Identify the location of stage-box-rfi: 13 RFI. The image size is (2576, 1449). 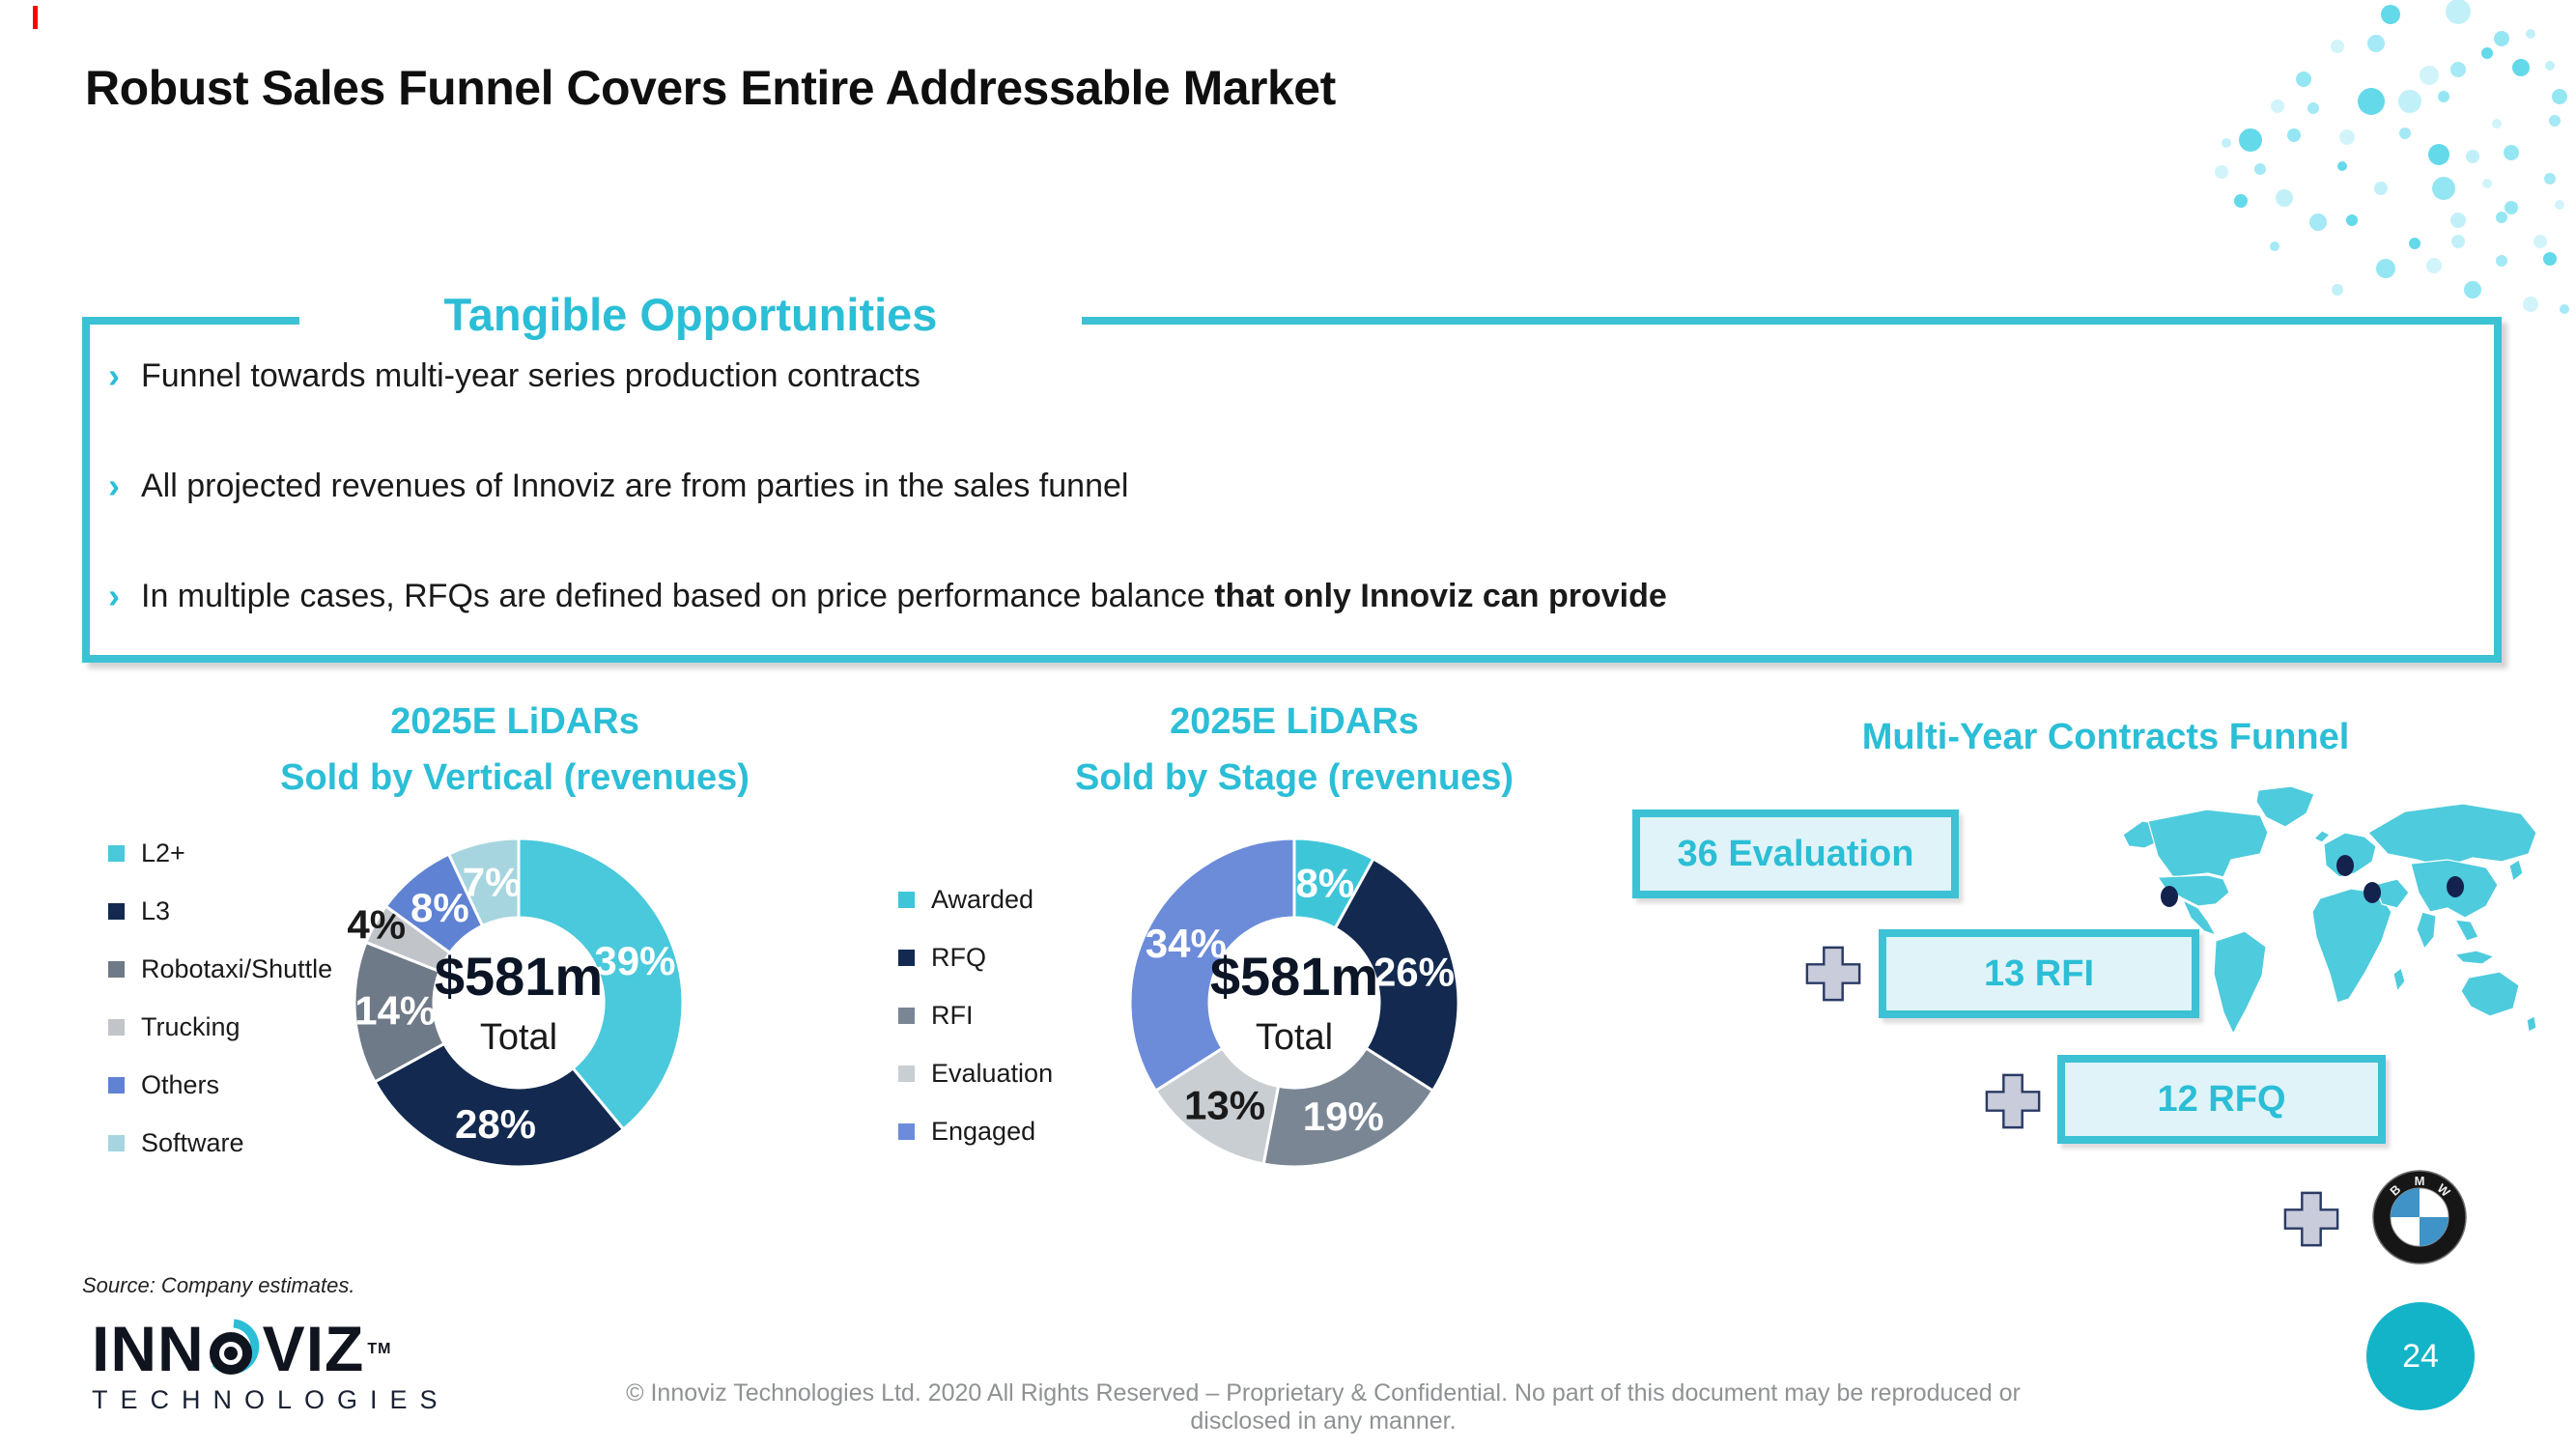
(2039, 973).